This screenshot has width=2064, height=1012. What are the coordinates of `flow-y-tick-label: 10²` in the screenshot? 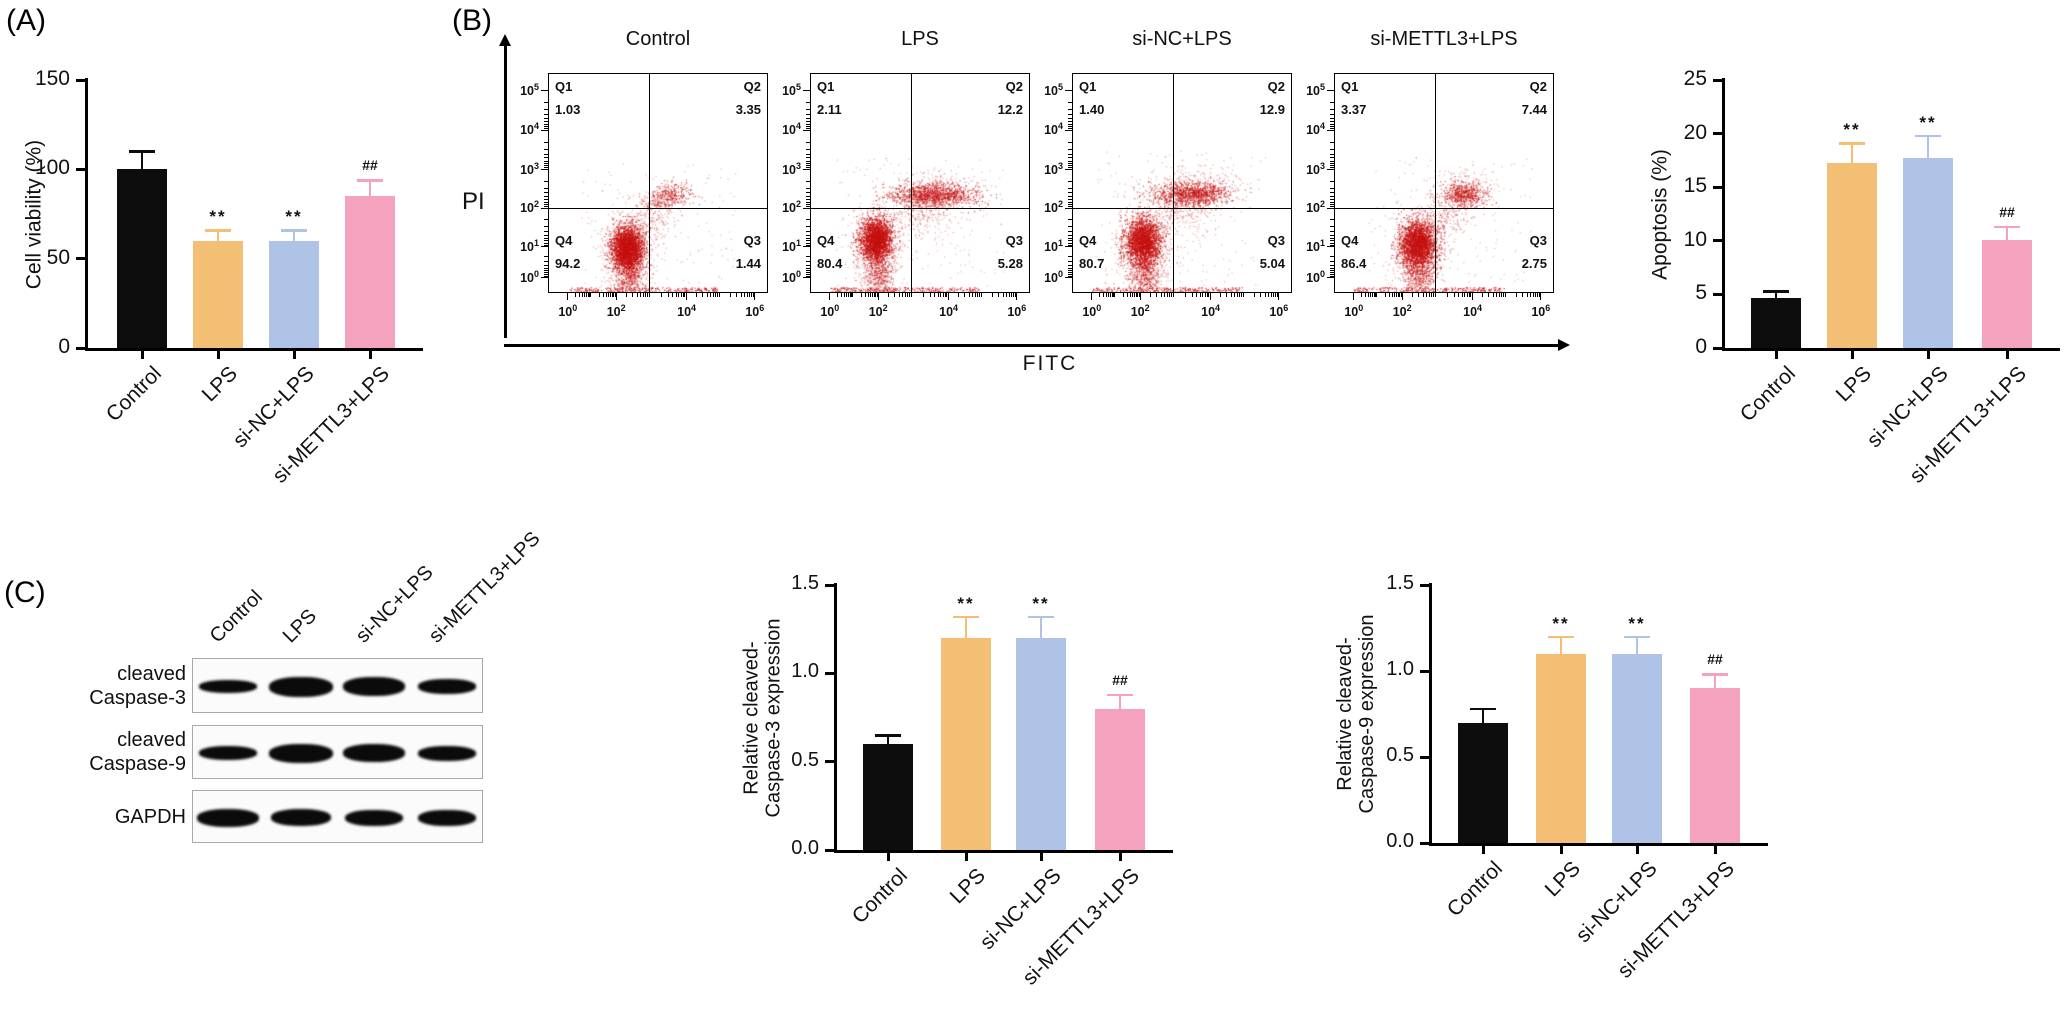 It's located at (1315, 207).